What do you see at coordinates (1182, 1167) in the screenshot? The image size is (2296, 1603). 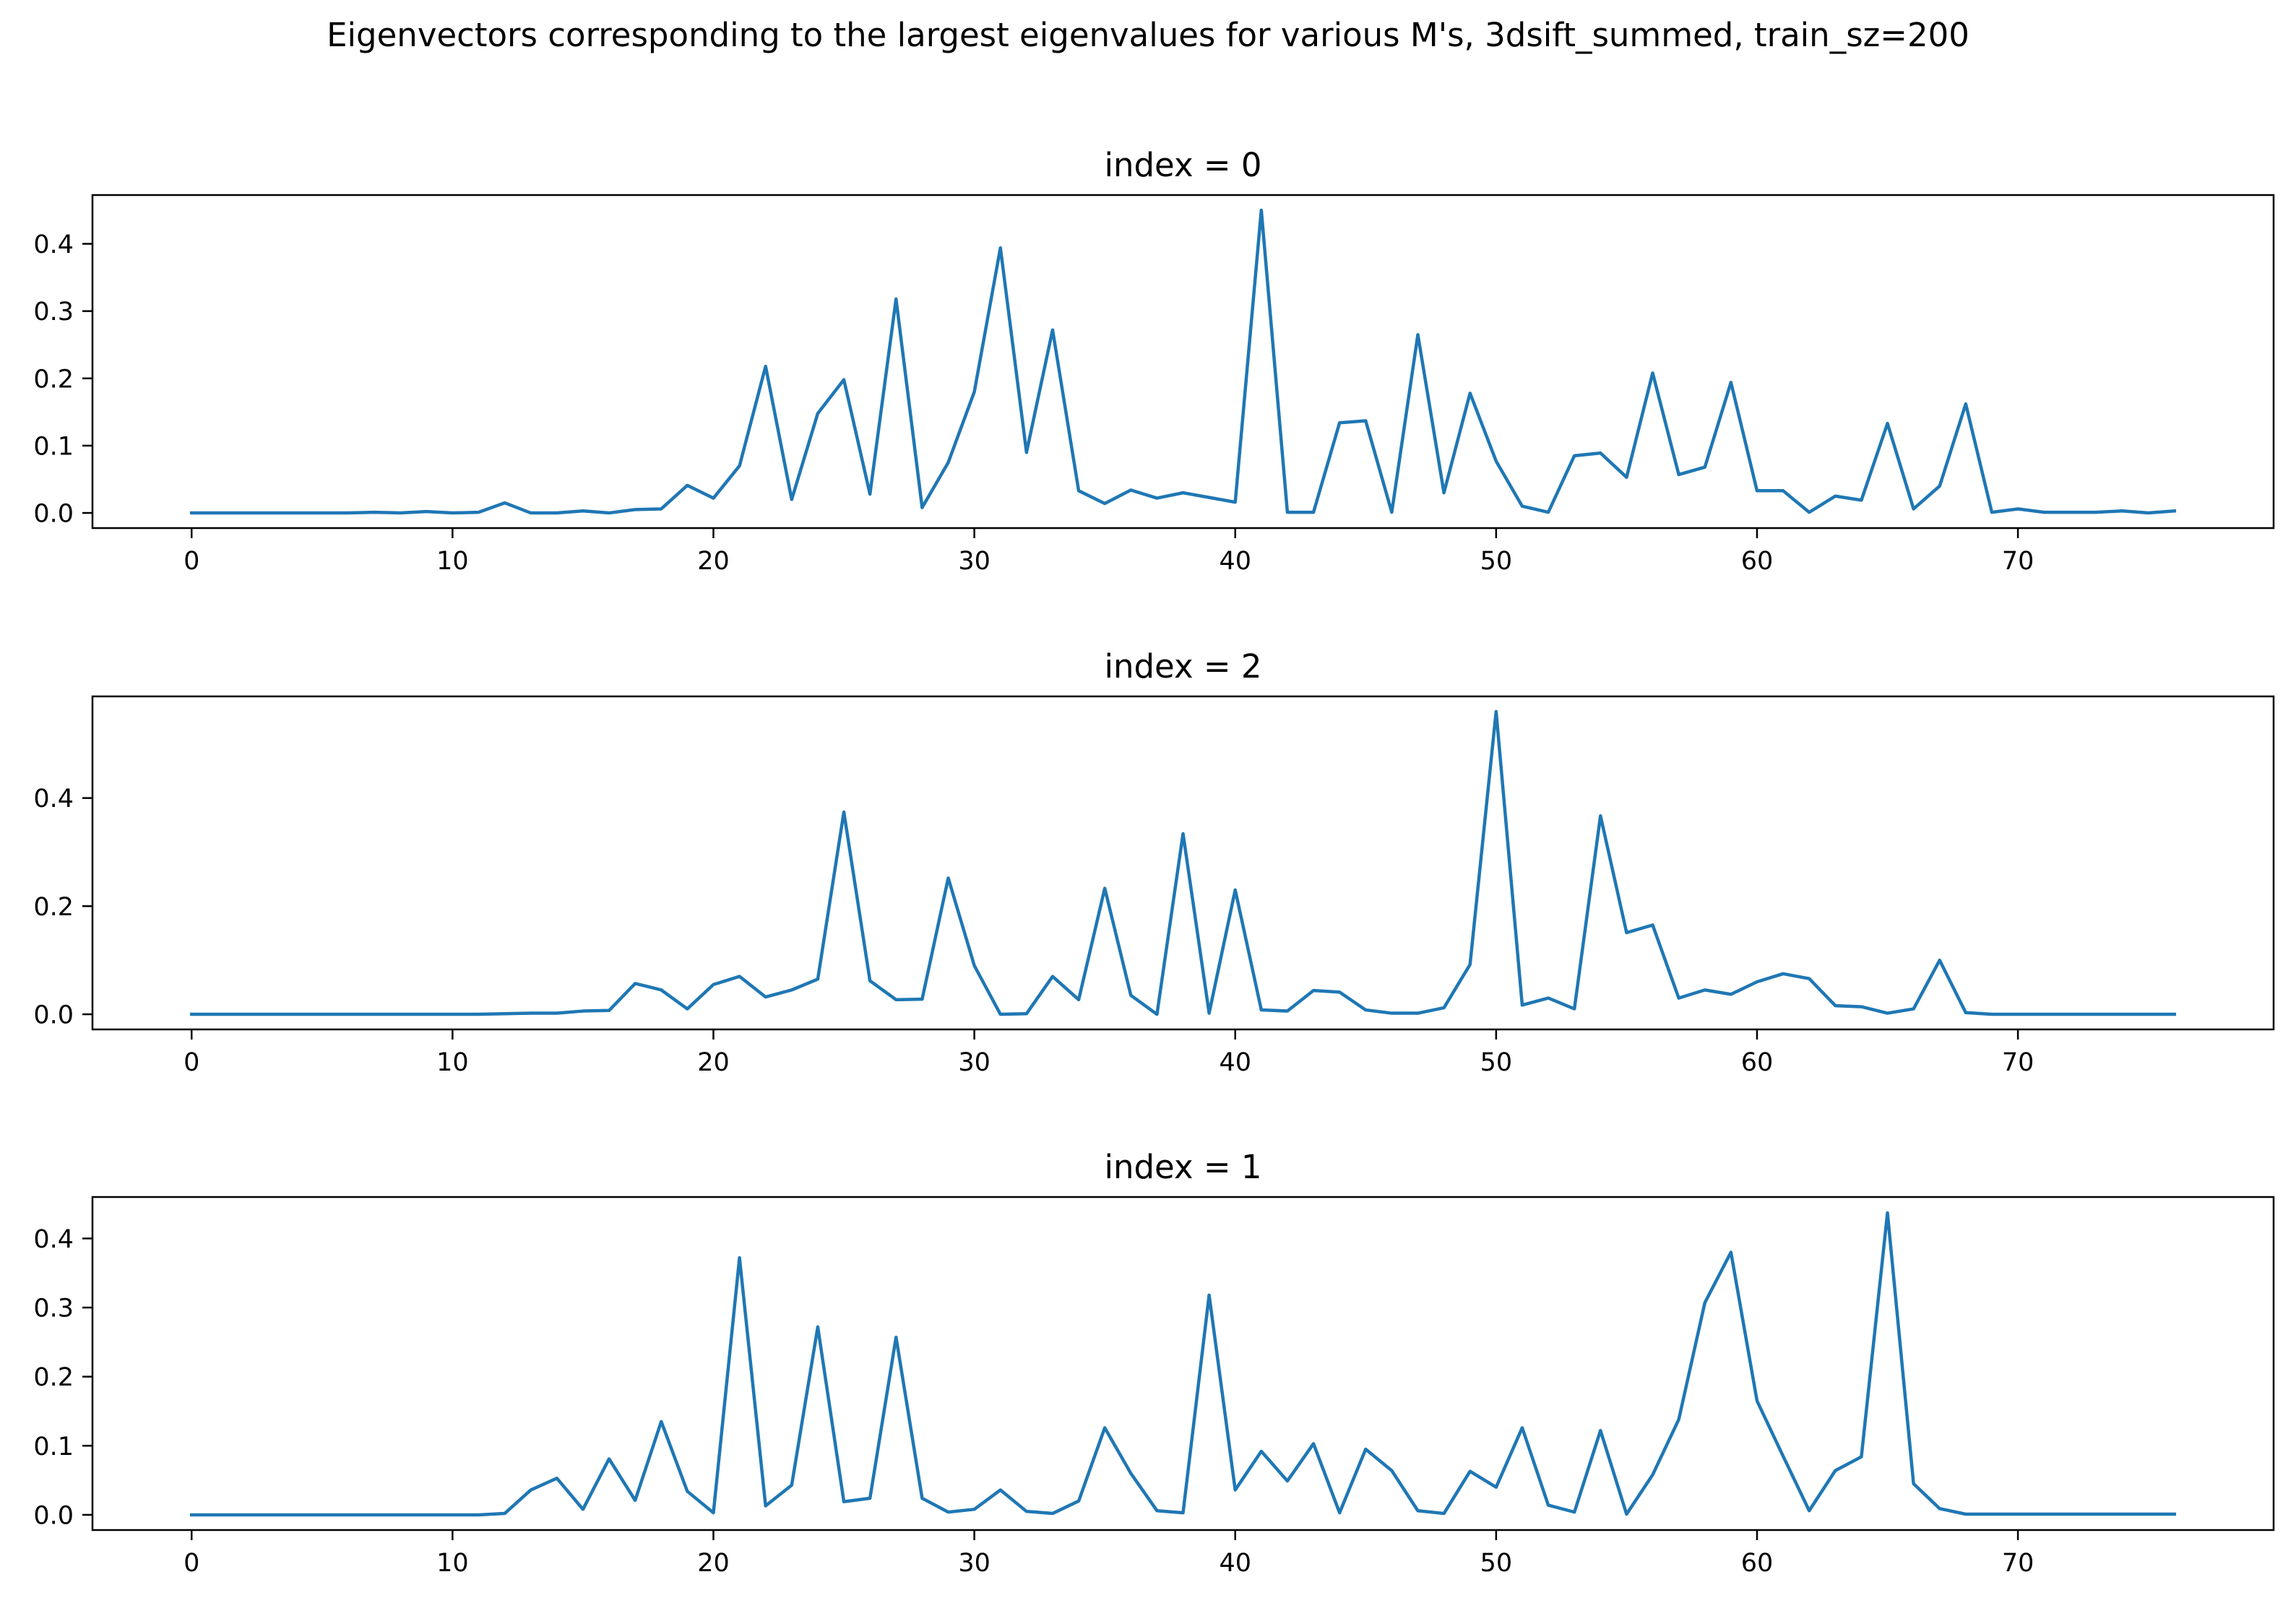 I see `subplot-title: index = 1` at bounding box center [1182, 1167].